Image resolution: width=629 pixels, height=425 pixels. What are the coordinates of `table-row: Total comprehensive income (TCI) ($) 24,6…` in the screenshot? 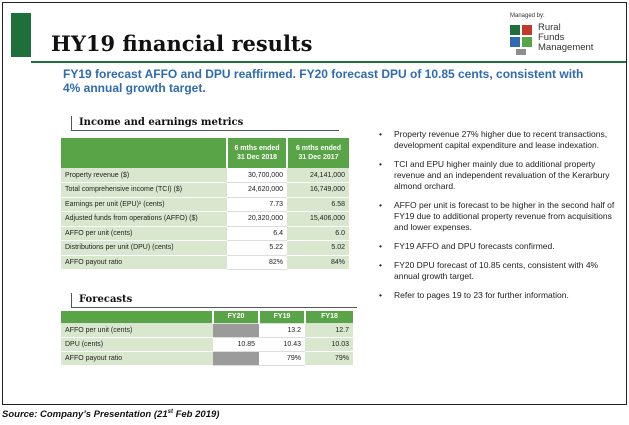 It's located at (205, 190).